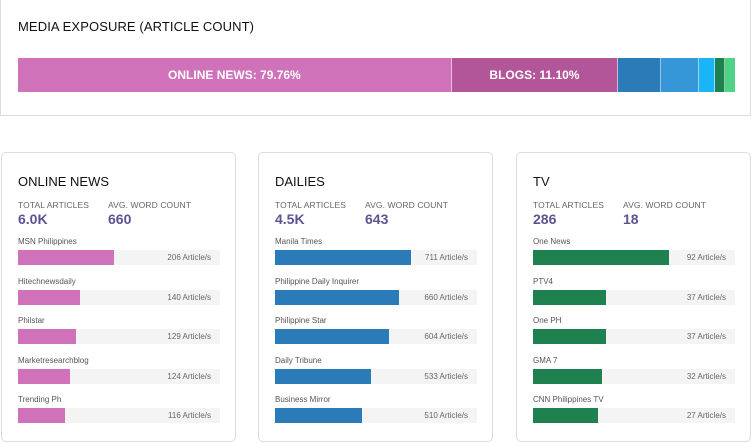 This screenshot has width=751, height=443. I want to click on article-count: 604 Article/s, so click(446, 336).